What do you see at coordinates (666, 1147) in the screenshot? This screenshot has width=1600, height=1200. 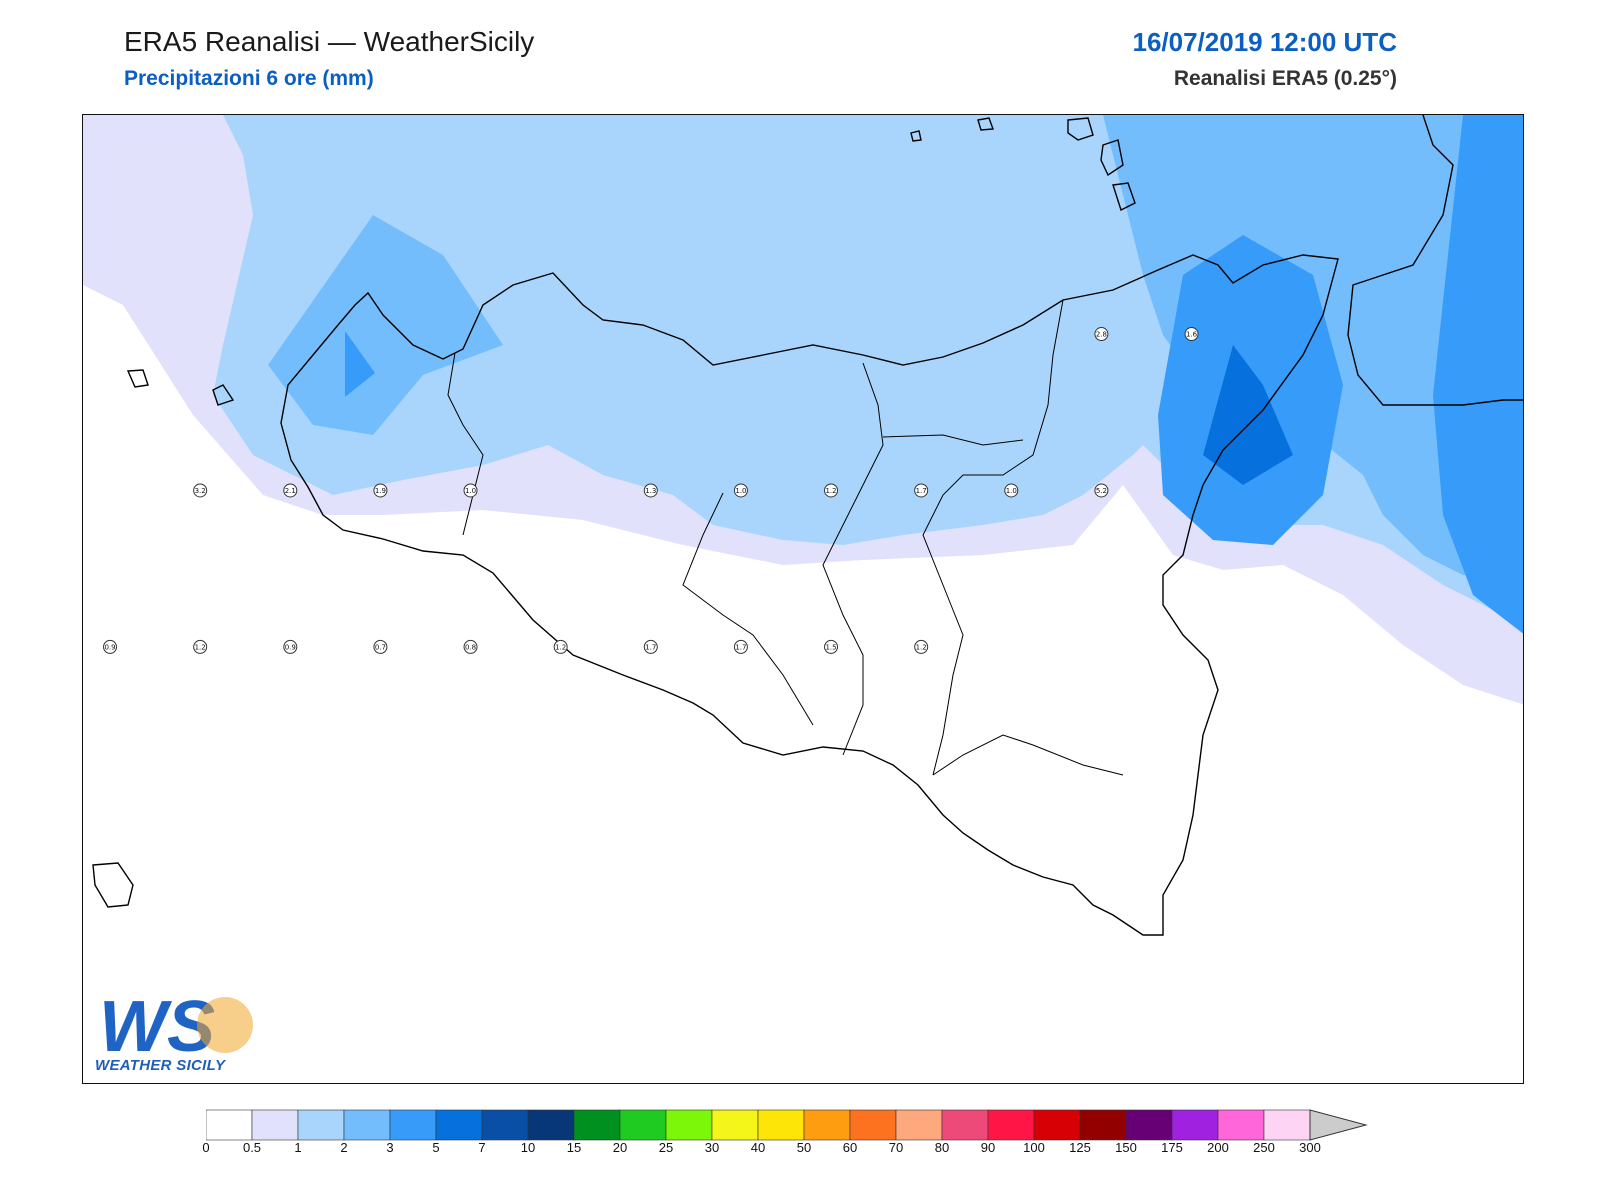 I see `colorbar-tick: 25` at bounding box center [666, 1147].